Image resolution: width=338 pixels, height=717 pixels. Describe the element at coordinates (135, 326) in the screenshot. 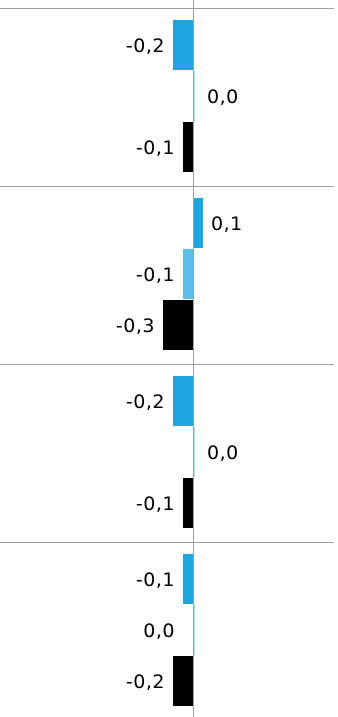

I see `value-label: -0,3` at that location.